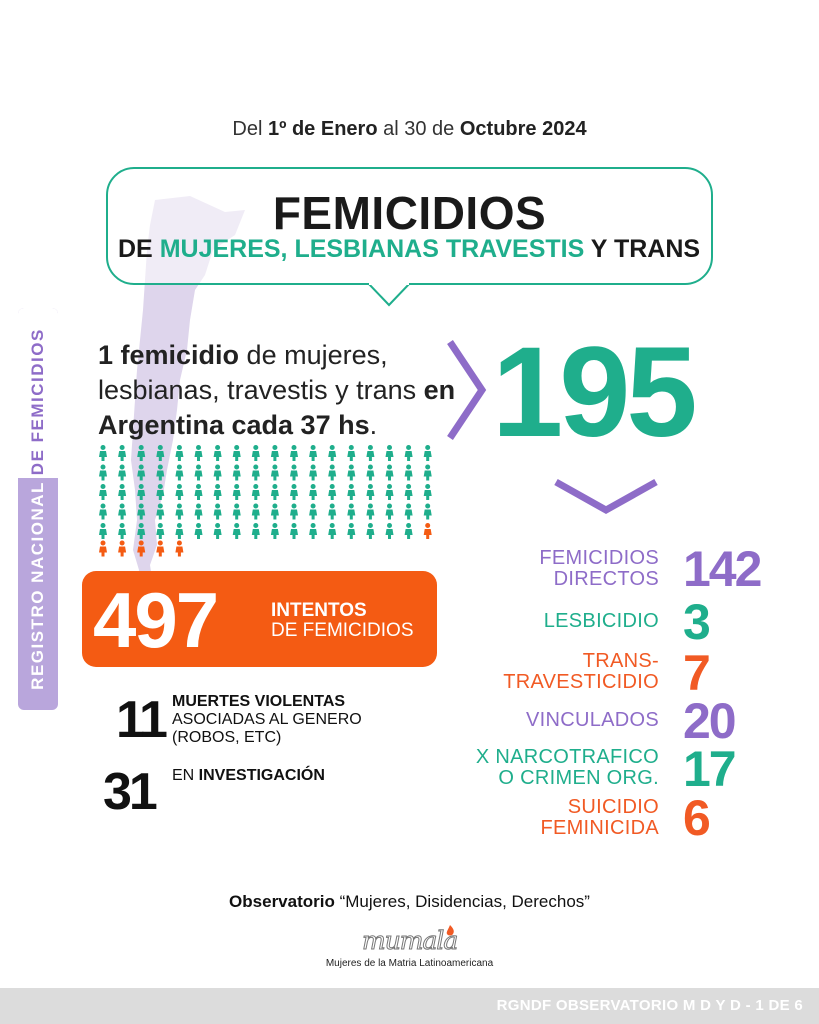 The height and width of the screenshot is (1024, 819). Describe the element at coordinates (227, 737) in the screenshot. I see `muertes-label-line3: (ROBOS, ETC)` at that location.